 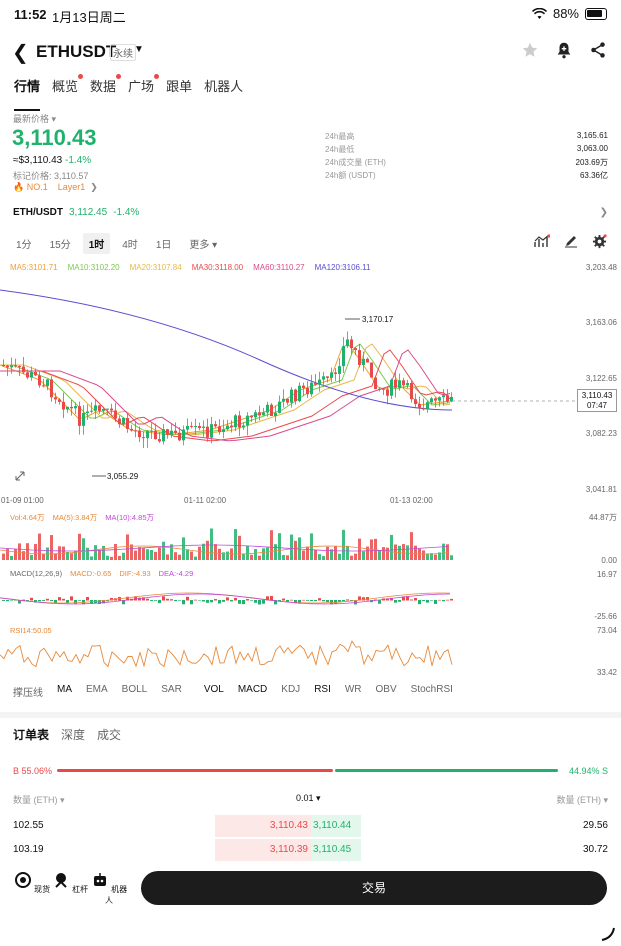 I want to click on spot-button: 现货, so click(x=32, y=883).